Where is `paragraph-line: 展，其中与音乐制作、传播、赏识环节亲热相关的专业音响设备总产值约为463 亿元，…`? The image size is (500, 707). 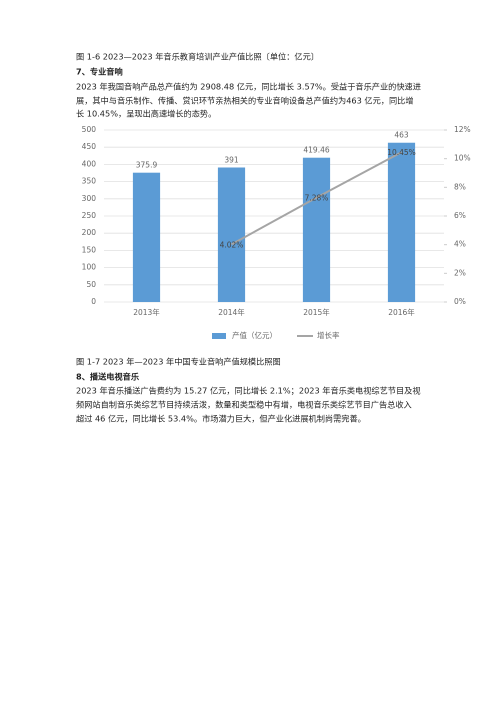
paragraph-line: 展，其中与音乐制作、传播、赏识环节亲热相关的专业音响设备总产值约为463 亿元，… is located at coordinates (245, 101).